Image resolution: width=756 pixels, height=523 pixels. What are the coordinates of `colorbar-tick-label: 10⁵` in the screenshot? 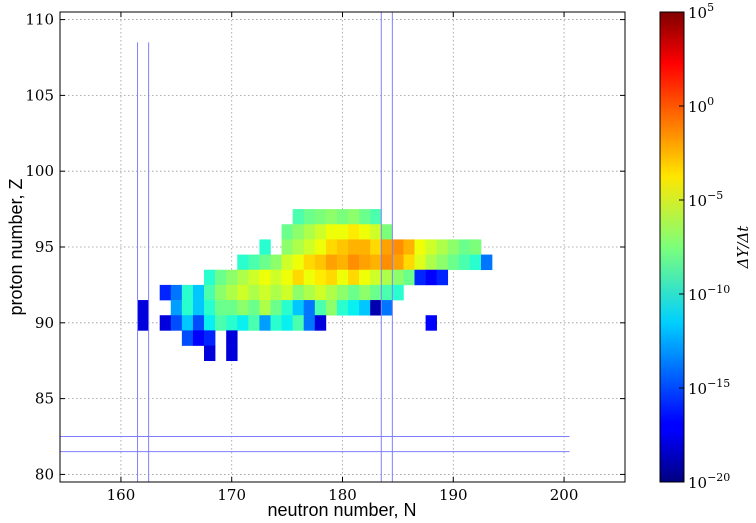 It's located at (701, 11).